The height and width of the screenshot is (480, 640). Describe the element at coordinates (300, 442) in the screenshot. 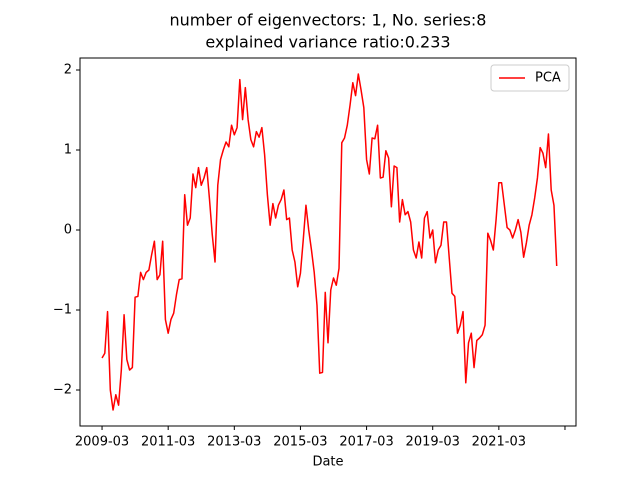

I see `x-tick-label: 2015-03` at that location.